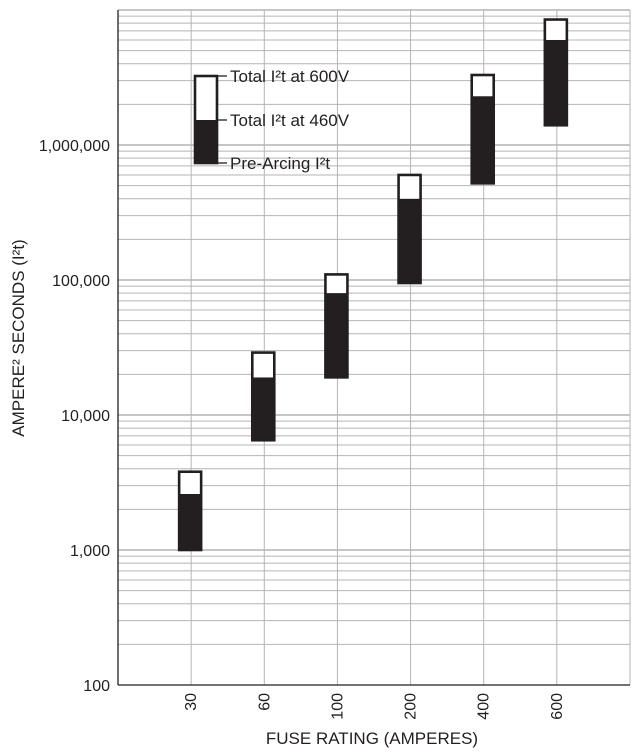  I want to click on x-tick-label: 100, so click(337, 706).